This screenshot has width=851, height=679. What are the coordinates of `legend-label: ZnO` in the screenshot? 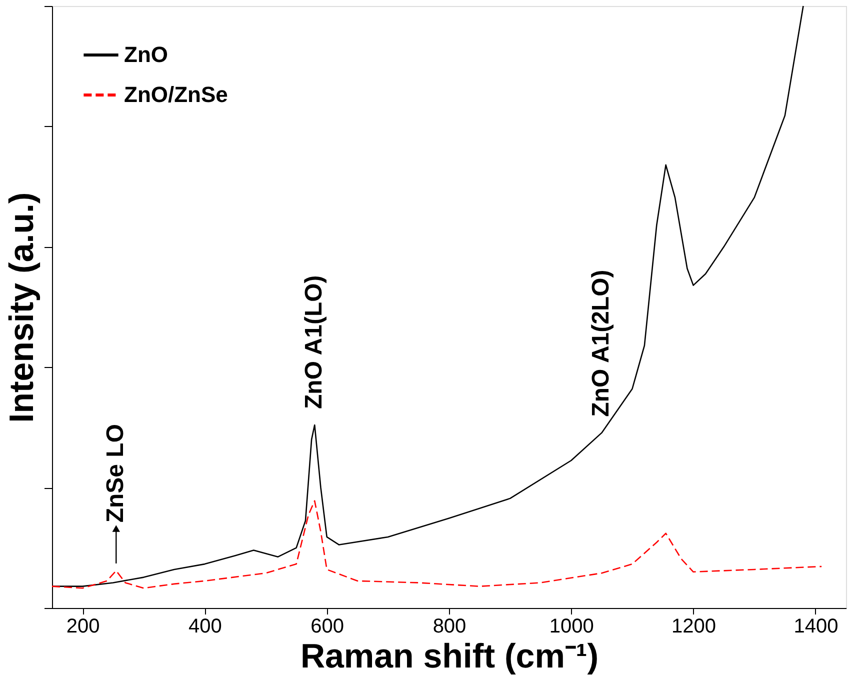 It's located at (146, 54).